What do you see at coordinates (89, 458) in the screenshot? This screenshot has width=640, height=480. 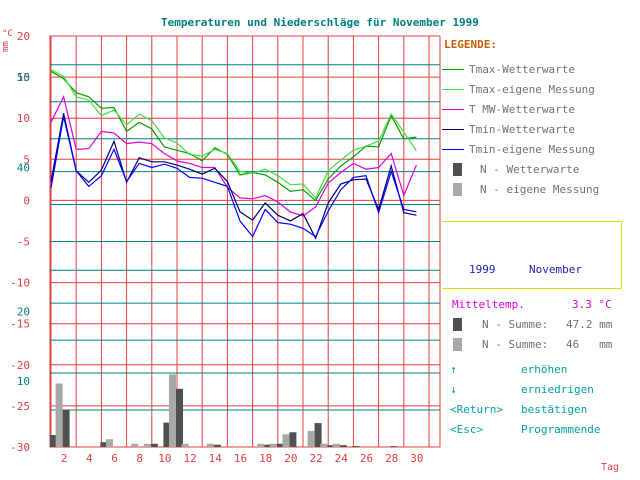 I see `x-tick-label: 4` at bounding box center [89, 458].